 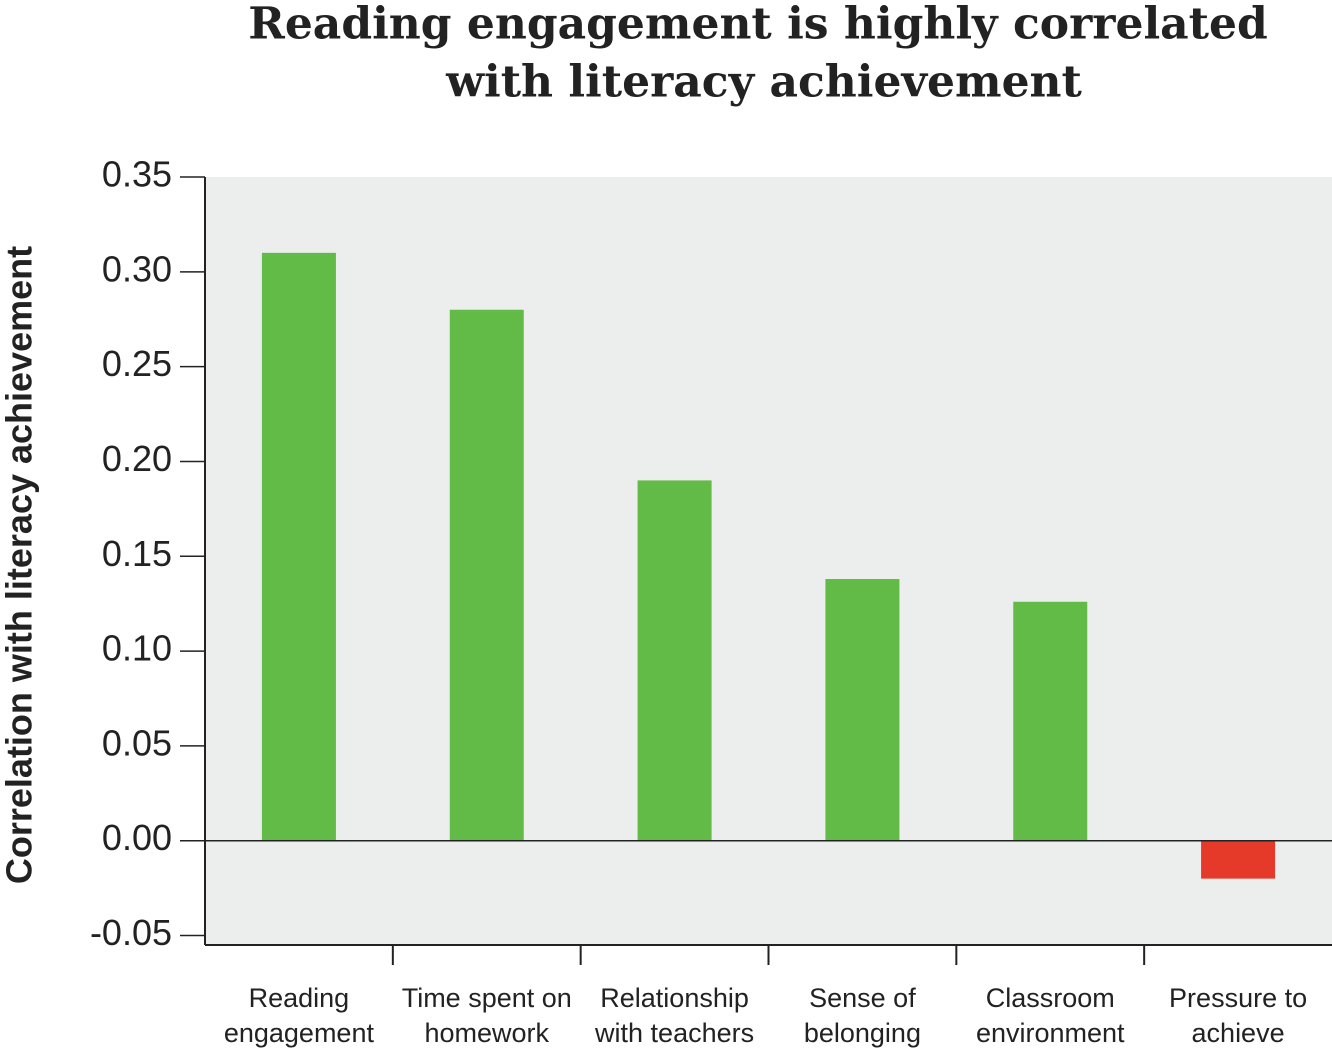 What do you see at coordinates (758, 25) in the screenshot?
I see `chart-title: Reading engagement is highly correlated` at bounding box center [758, 25].